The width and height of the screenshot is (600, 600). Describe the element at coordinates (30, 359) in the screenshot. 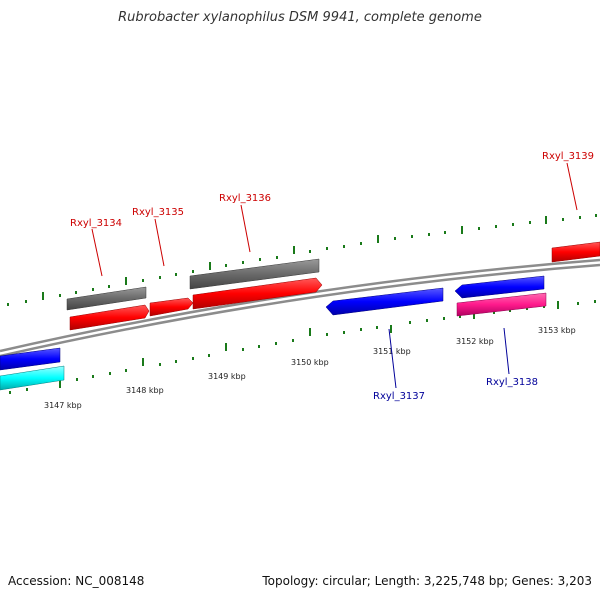

I see `gene-blue-left` at that location.